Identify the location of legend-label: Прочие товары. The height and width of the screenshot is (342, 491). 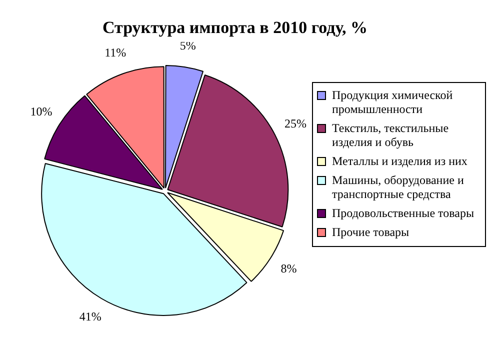
(371, 232).